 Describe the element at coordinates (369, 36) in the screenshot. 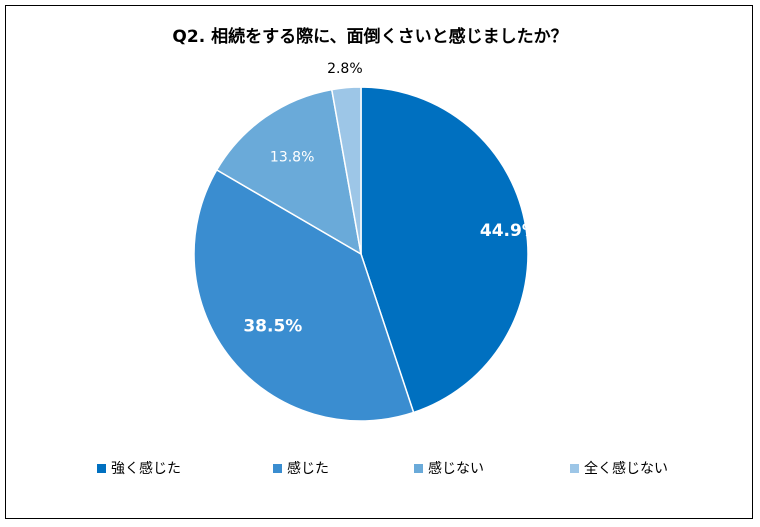

I see `chart-title: Q2. 相続をする際に、面倒くさいと感じましたか？` at that location.